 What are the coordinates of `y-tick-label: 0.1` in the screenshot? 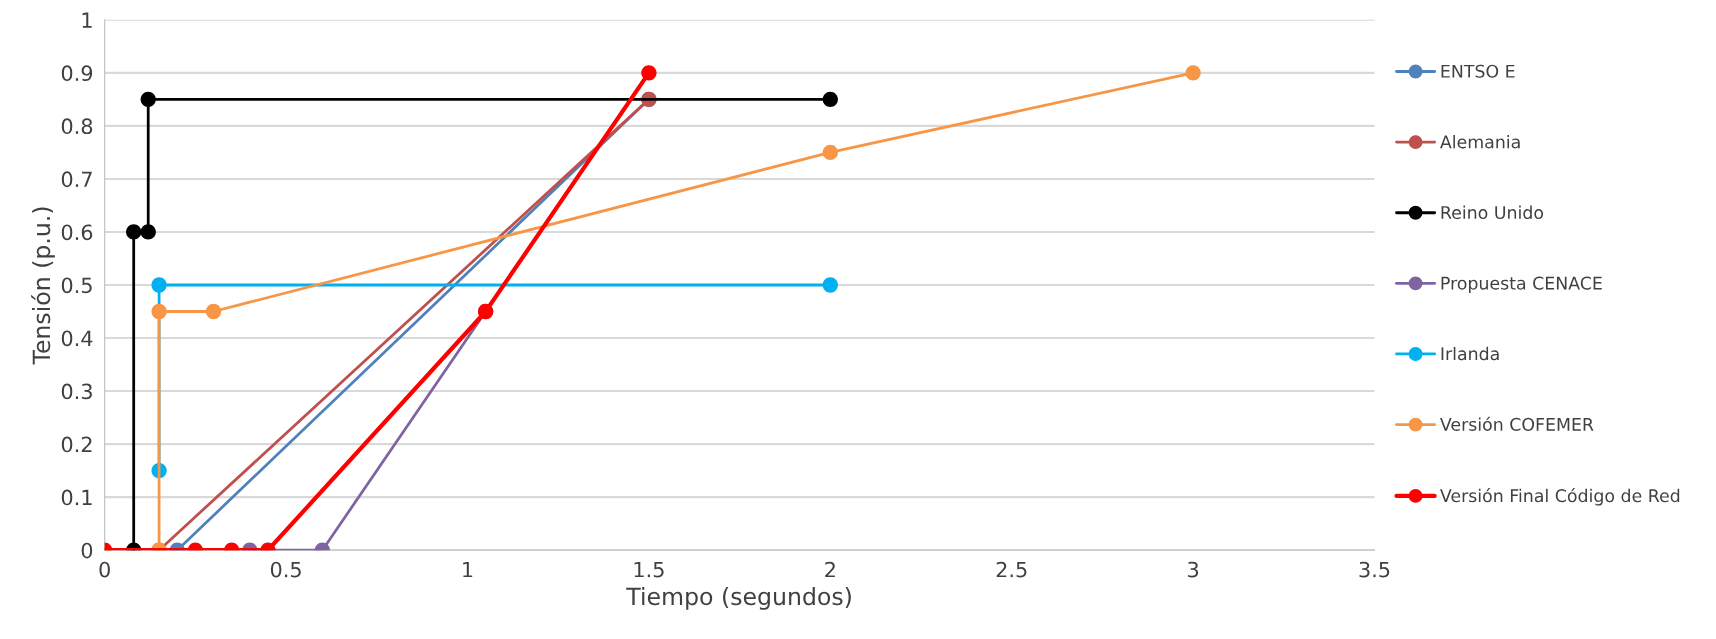 It's located at (76, 497).